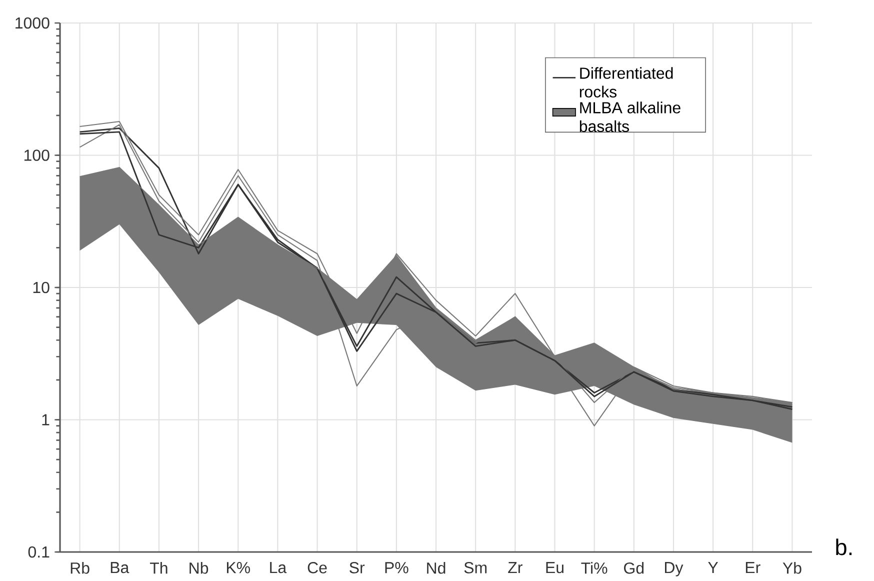 This screenshot has width=874, height=581. What do you see at coordinates (674, 569) in the screenshot?
I see `x-tick-label: Dy` at bounding box center [674, 569].